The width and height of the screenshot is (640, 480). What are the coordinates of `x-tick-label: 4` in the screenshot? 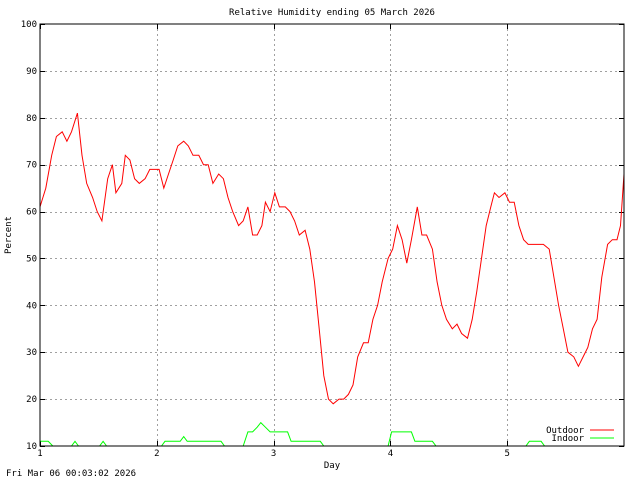 It's located at (390, 454).